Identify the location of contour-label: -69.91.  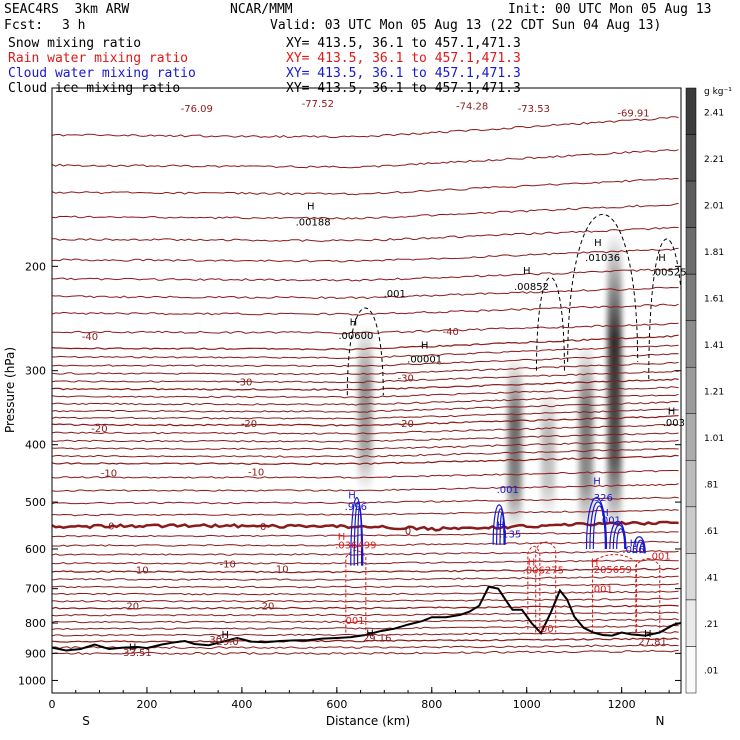
(633, 114).